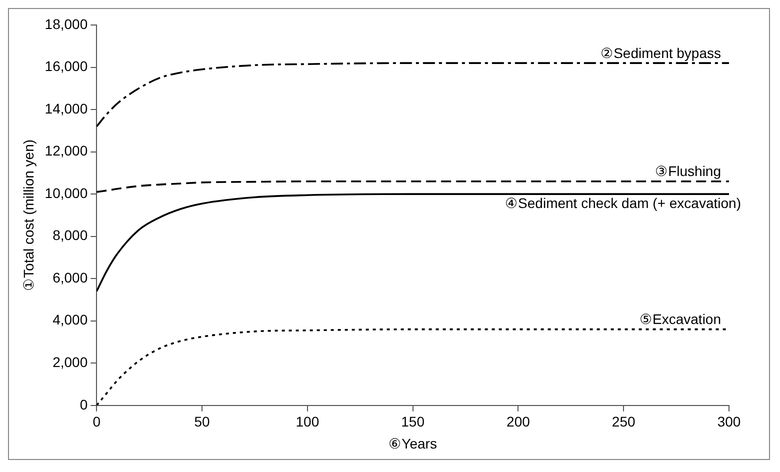 This screenshot has width=780, height=472. I want to click on series-label: ③Flushing, so click(688, 171).